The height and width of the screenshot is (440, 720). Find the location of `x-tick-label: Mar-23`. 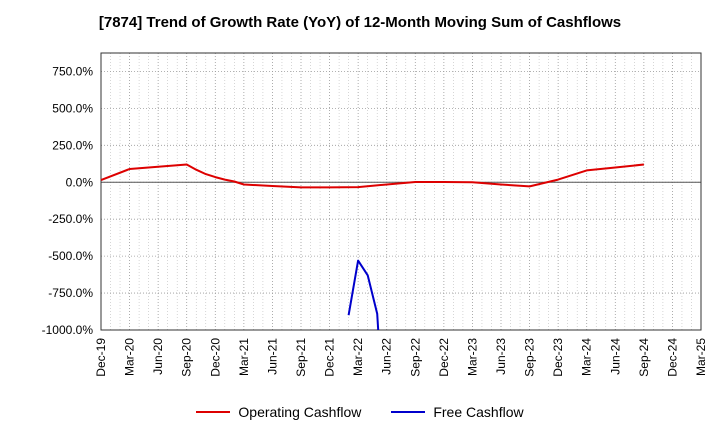

x-tick-label: Mar-23 is located at coordinates (472, 357).